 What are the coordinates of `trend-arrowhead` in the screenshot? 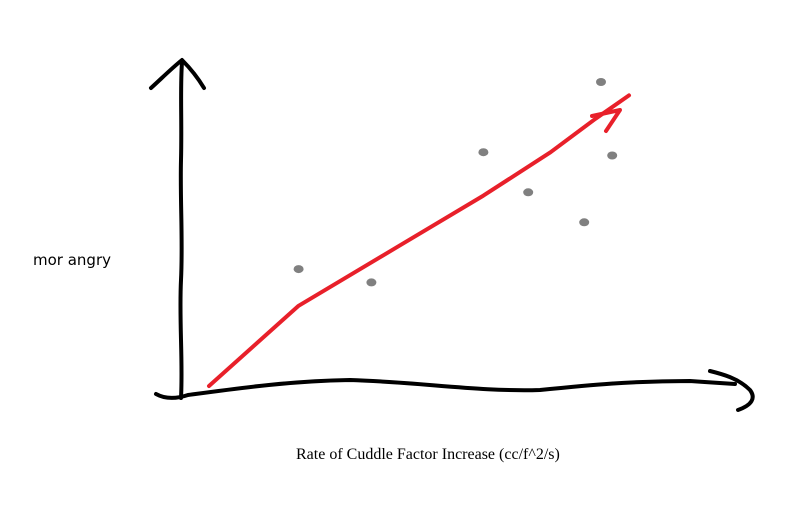 It's located at (606, 120).